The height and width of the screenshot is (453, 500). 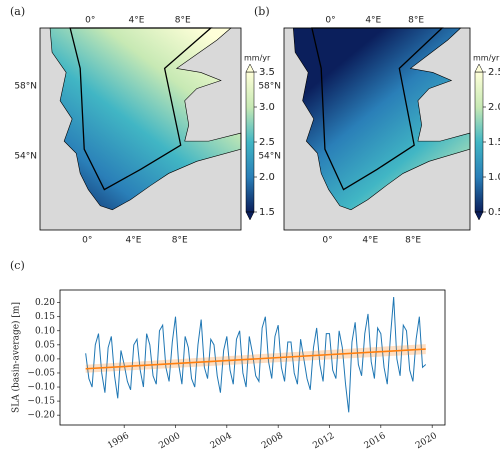 I want to click on colorbar-tick-label: 3.5, so click(x=267, y=72).